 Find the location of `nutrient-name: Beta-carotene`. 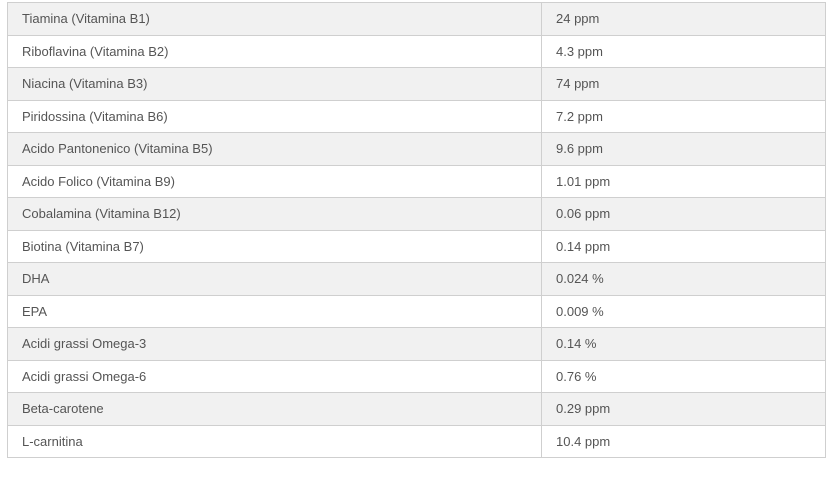

nutrient-name: Beta-carotene is located at coordinates (274, 409).